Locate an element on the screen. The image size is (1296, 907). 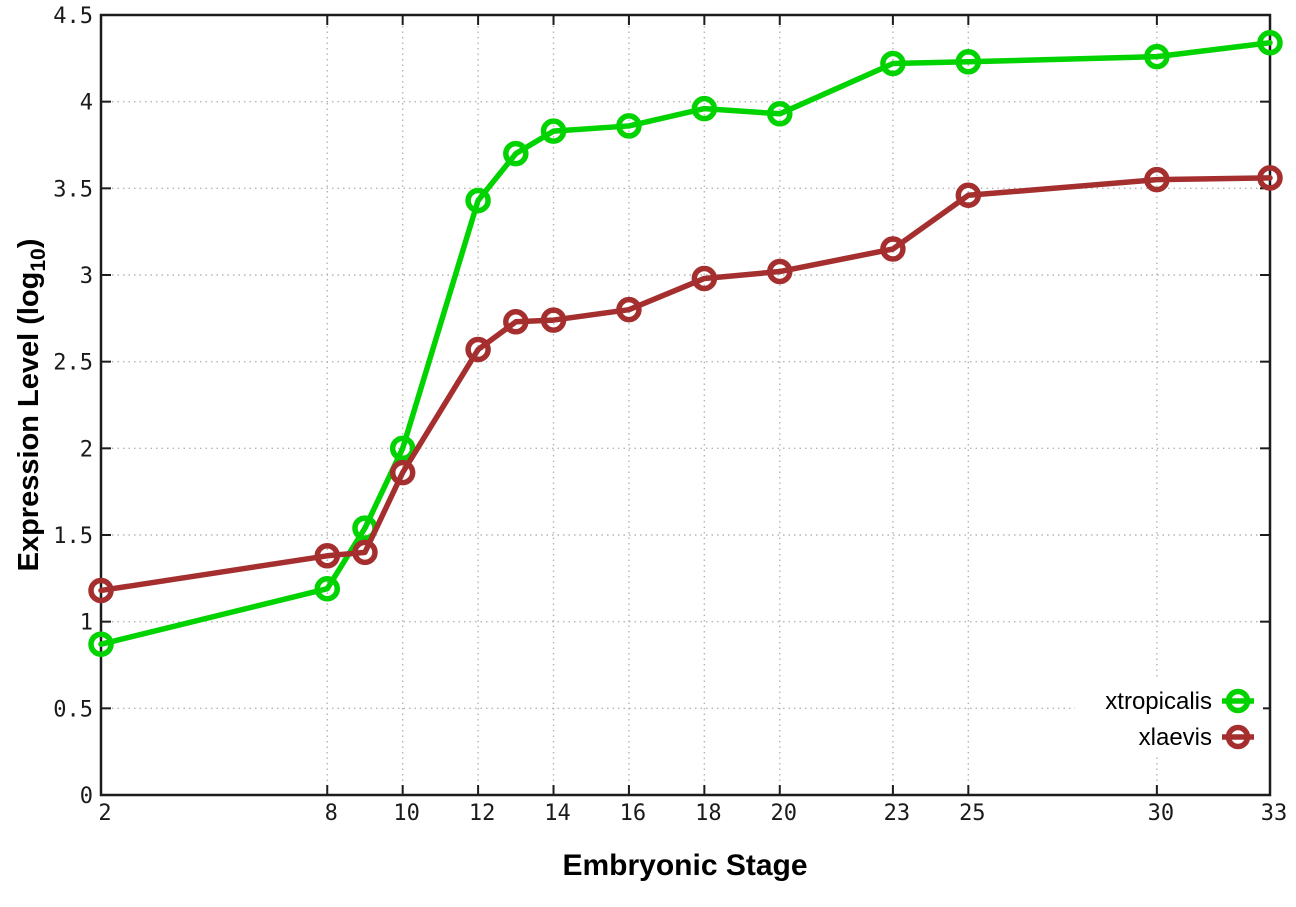
x-tick-label: 30 is located at coordinates (1161, 813).